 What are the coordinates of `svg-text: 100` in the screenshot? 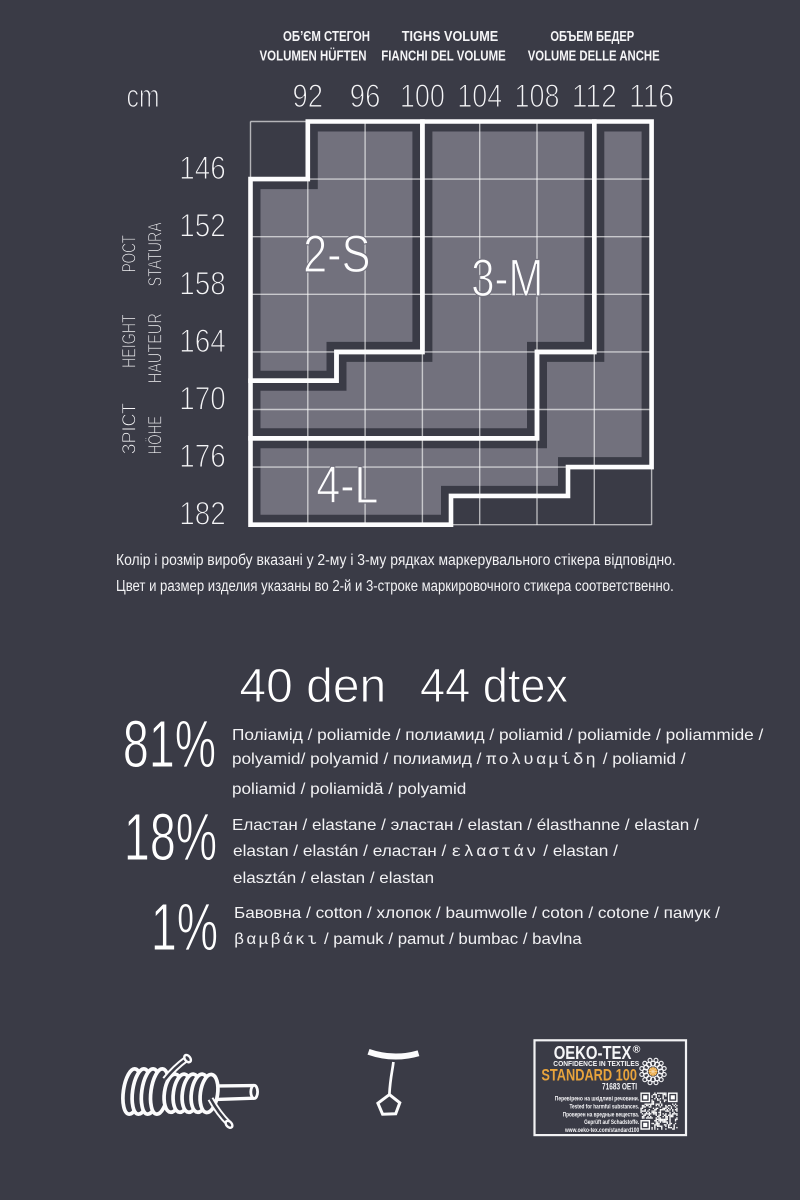 It's located at (422, 96).